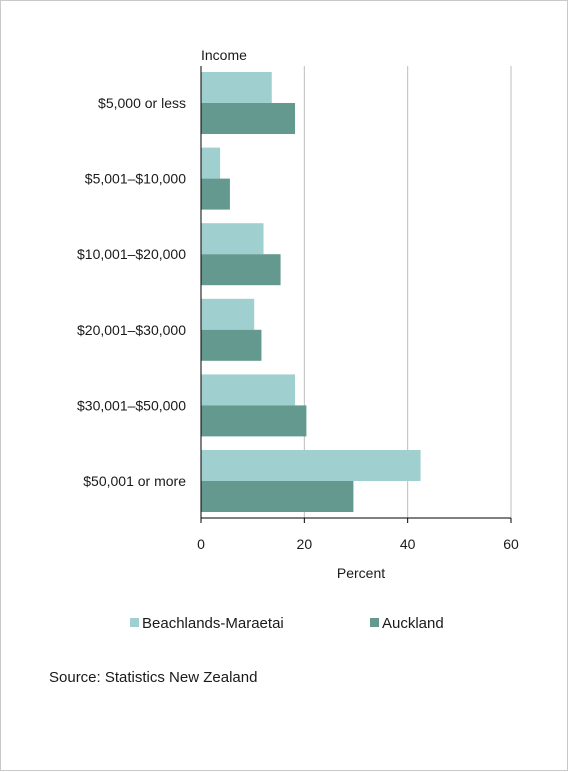  I want to click on x-tick-label-1: 20, so click(305, 544).